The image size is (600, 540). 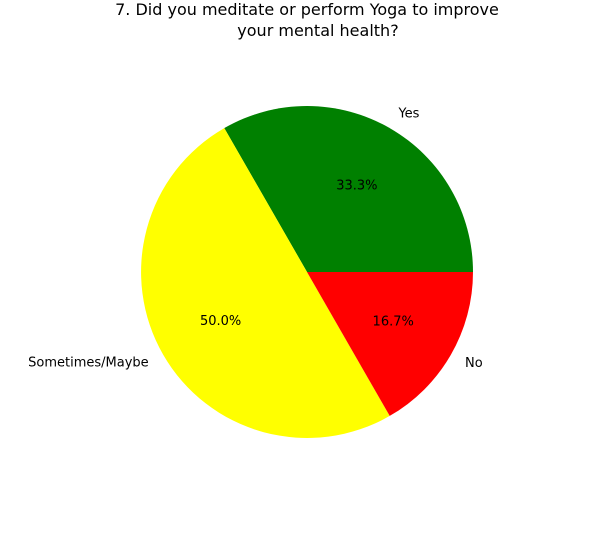 I want to click on slice-percent-sometimes-maybe: 50.0%, so click(x=220, y=321).